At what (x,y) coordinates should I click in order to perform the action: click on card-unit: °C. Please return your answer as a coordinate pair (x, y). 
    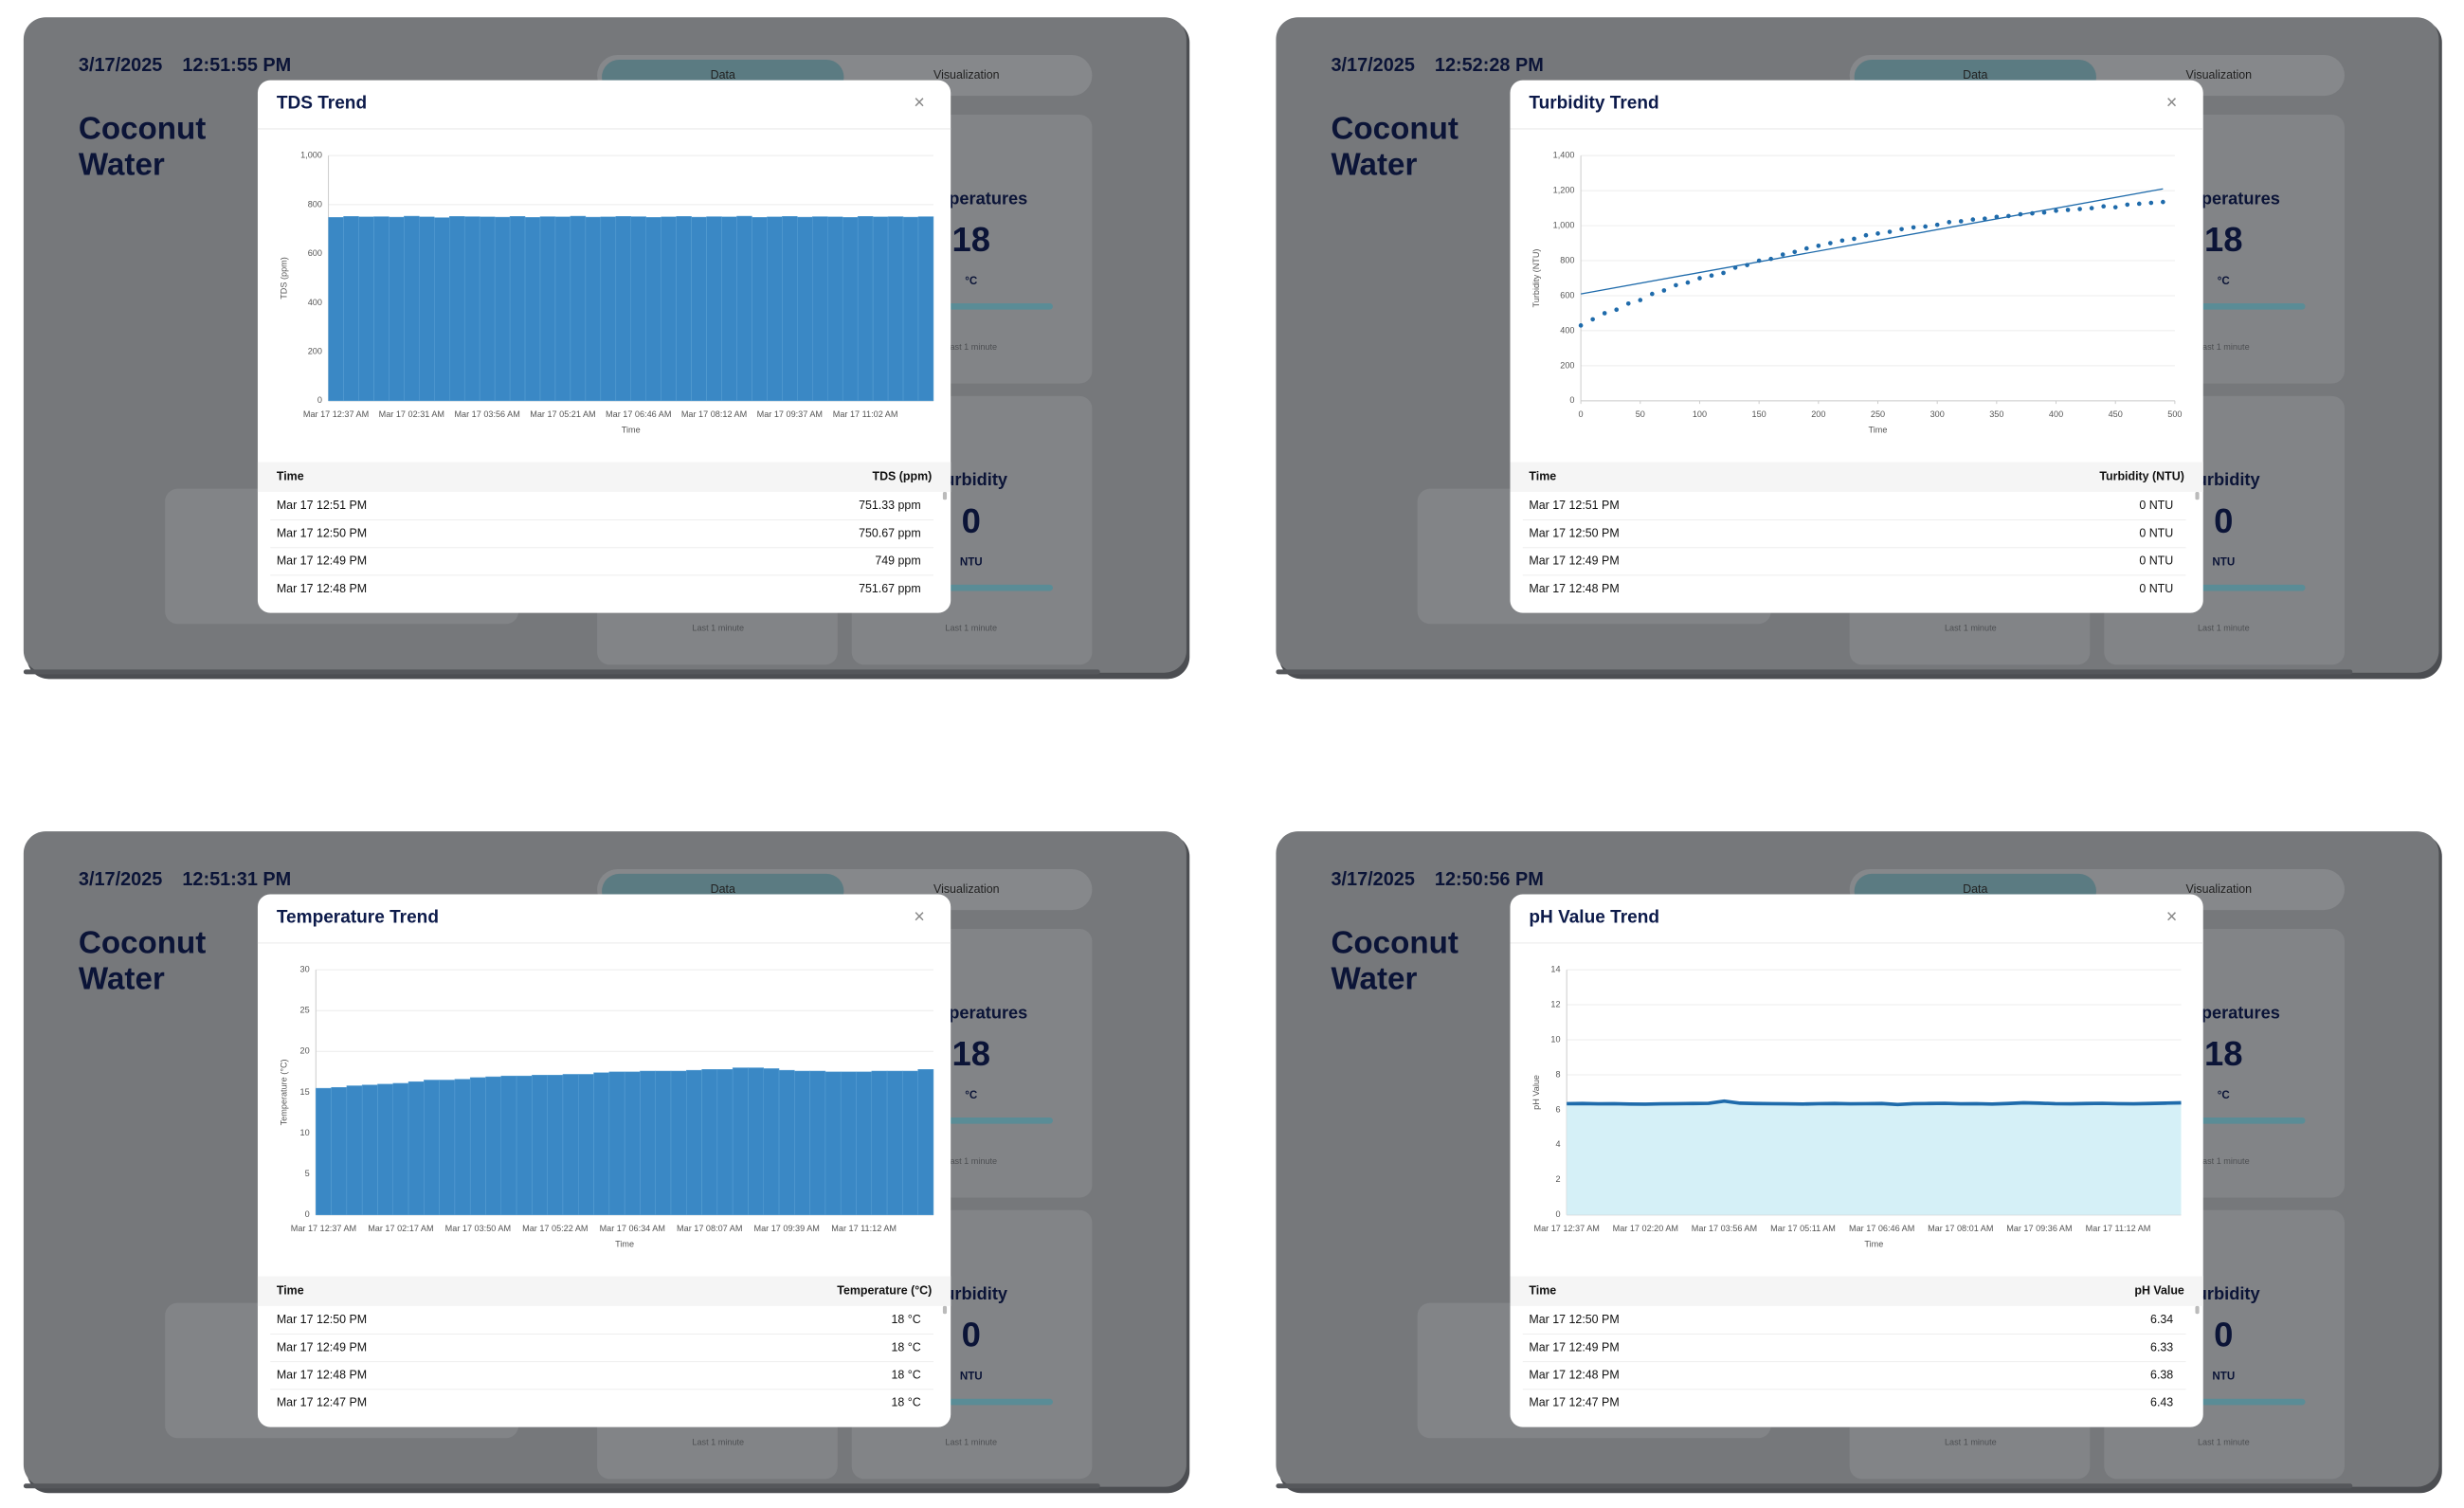
    Looking at the image, I should click on (2224, 281).